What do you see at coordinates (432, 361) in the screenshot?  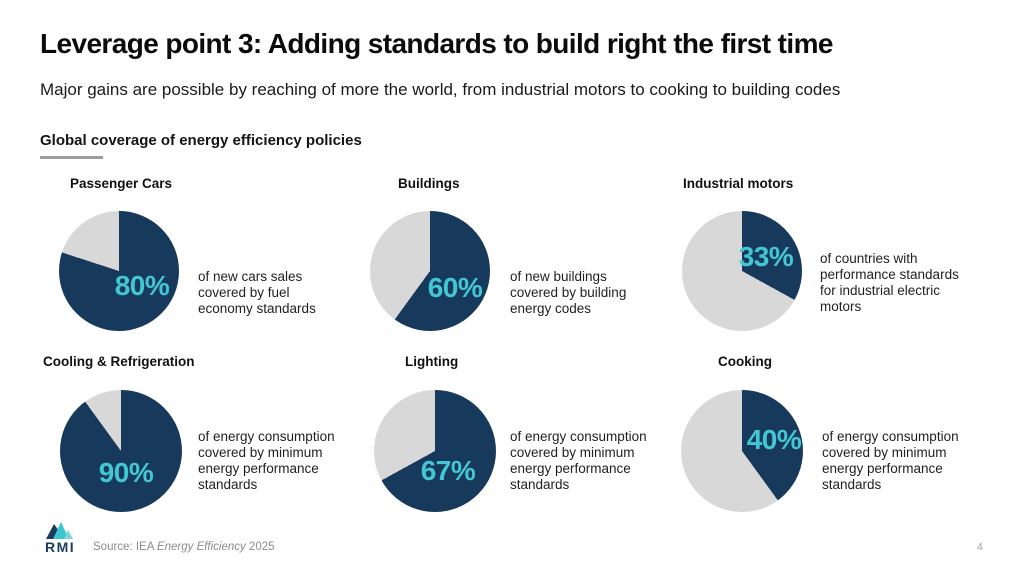 I see `chart-title: Lighting` at bounding box center [432, 361].